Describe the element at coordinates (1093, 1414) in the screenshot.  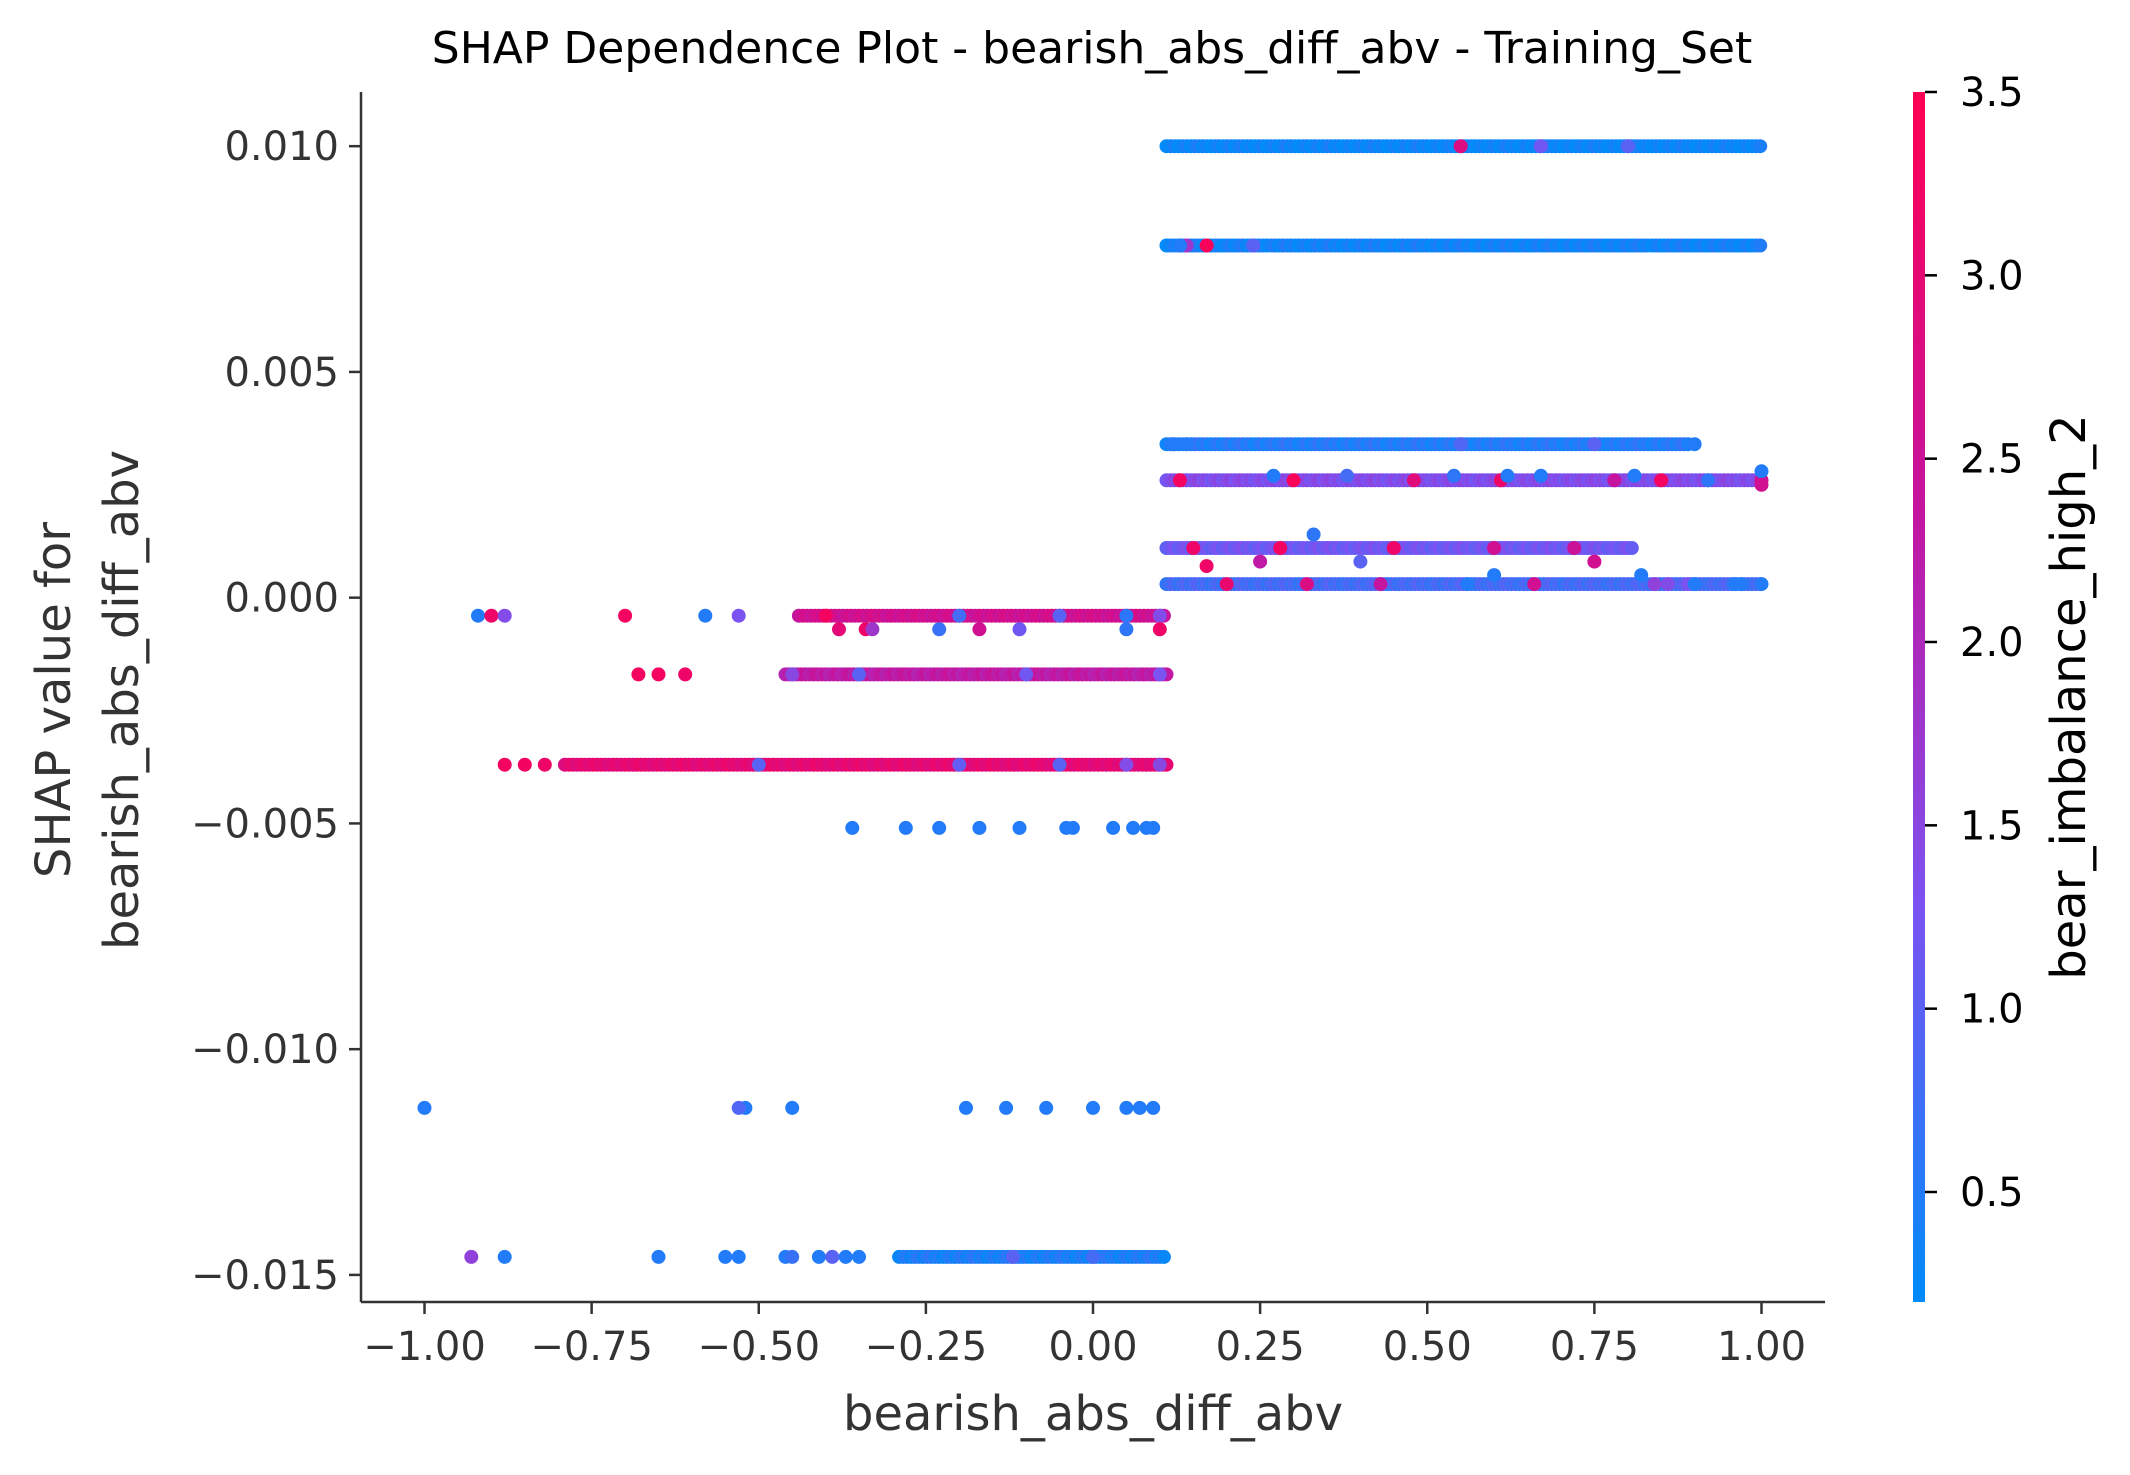
I see `x-axis-label: bearish_abs_diff_abv` at that location.